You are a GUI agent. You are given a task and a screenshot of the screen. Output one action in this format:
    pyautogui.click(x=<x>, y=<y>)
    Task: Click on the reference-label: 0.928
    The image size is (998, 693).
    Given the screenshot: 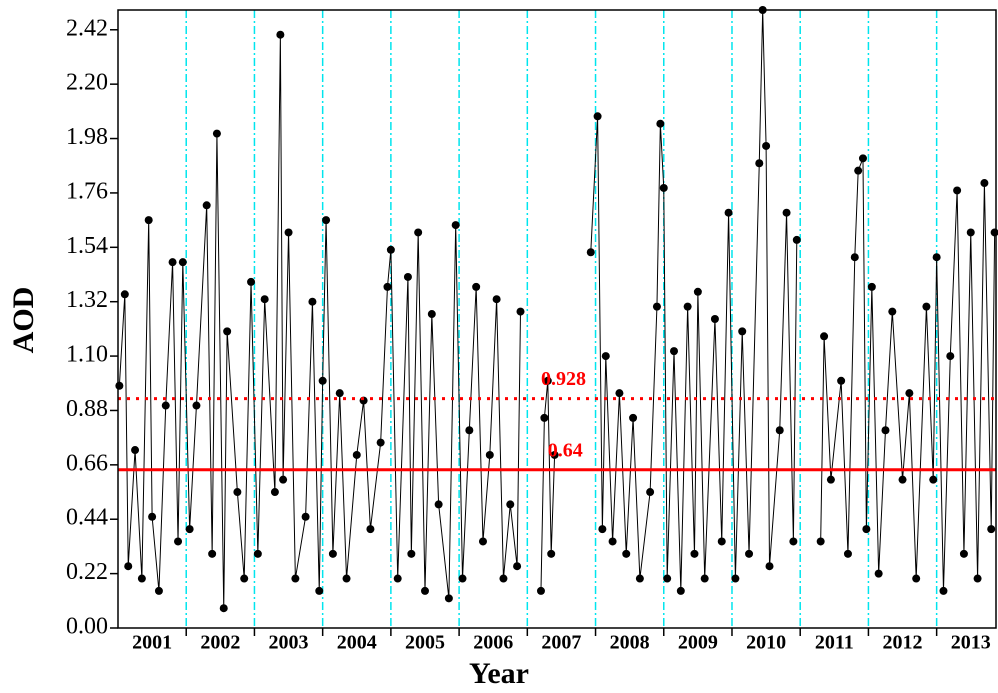 What is the action you would take?
    pyautogui.click(x=563, y=379)
    